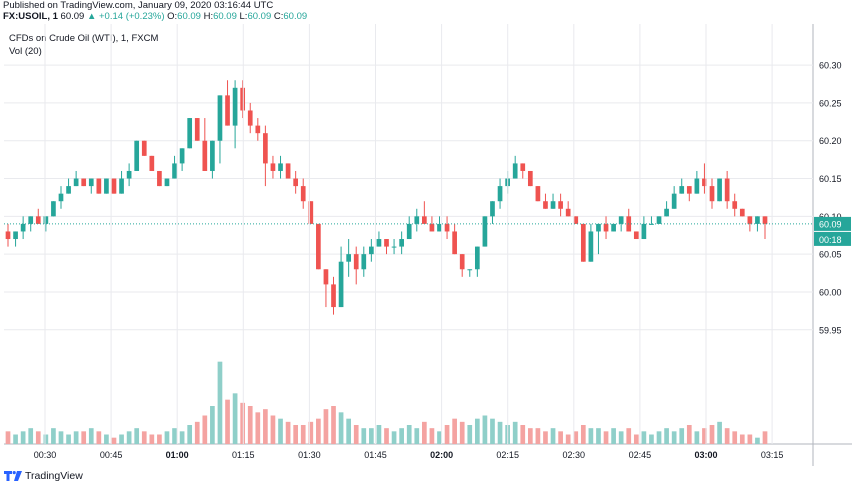  I want to click on open-value: 60.09, so click(189, 16).